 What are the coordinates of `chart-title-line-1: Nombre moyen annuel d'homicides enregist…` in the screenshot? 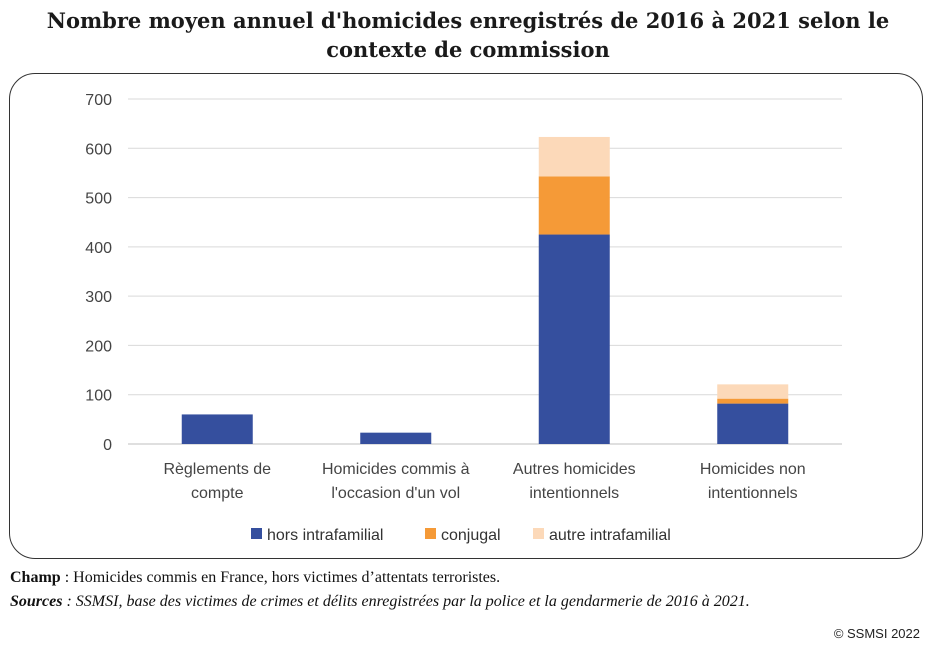 It's located at (468, 20).